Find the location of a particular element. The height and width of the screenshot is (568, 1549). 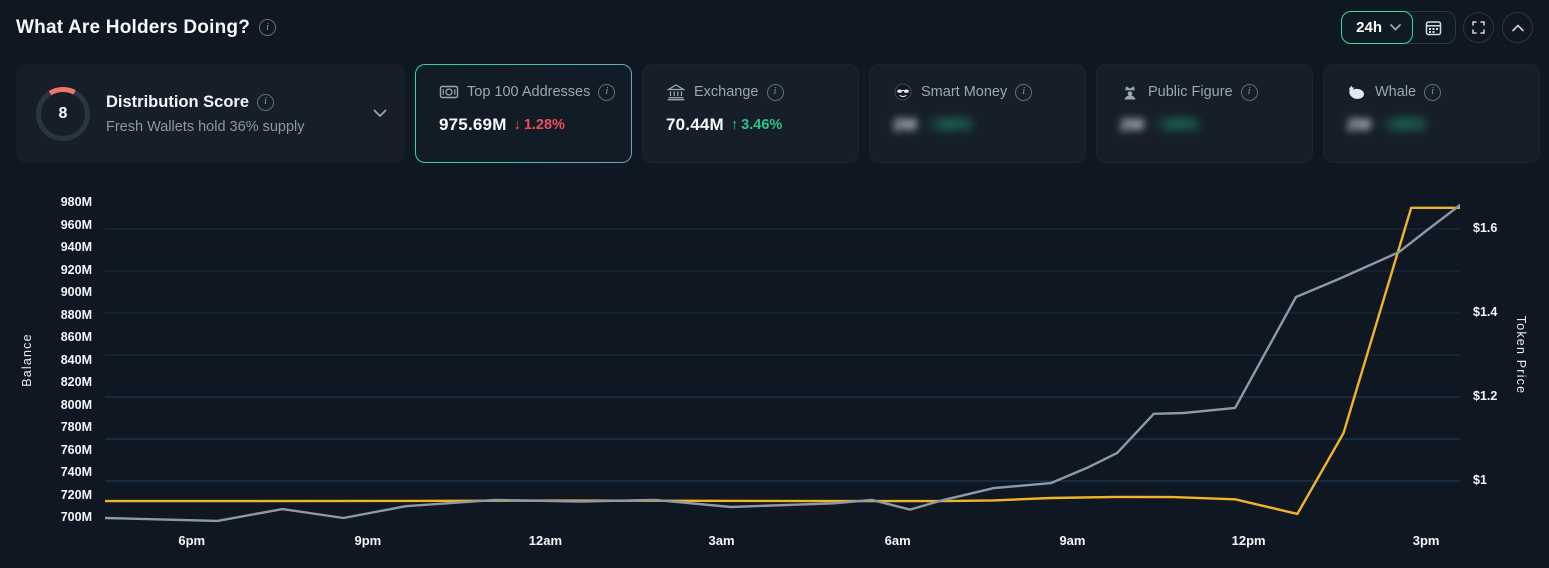

timeframe-dropdown: 24h is located at coordinates (1377, 27).